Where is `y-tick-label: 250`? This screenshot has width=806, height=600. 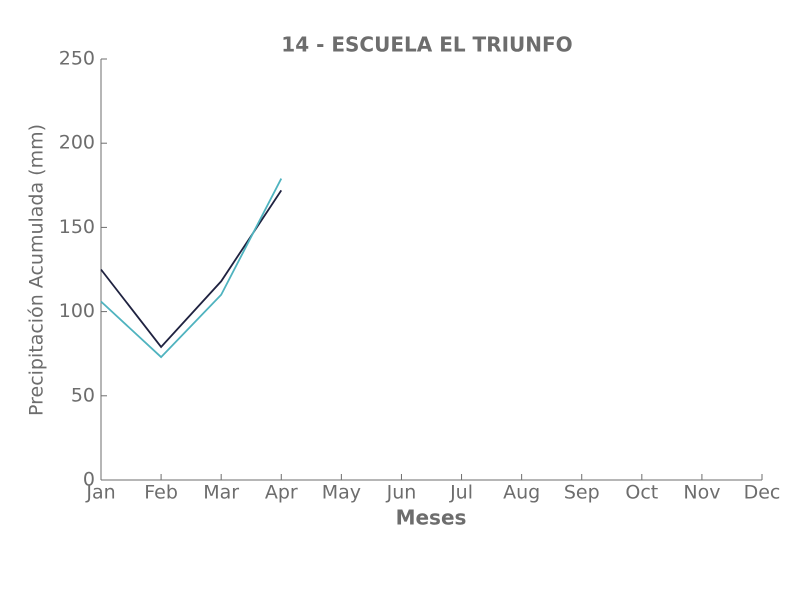 y-tick-label: 250 is located at coordinates (77, 59).